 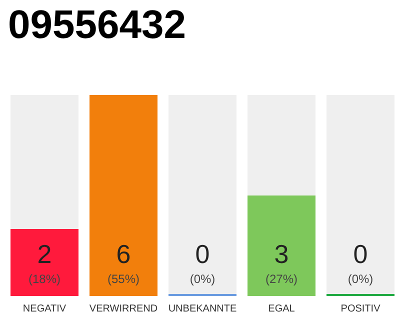 What do you see at coordinates (360, 309) in the screenshot?
I see `x-tick-label: POSITIV` at bounding box center [360, 309].